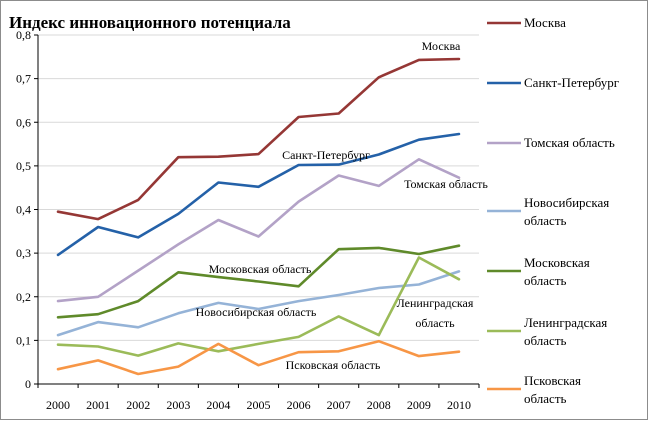  I want to click on x-tick-label: 2002, so click(138, 405).